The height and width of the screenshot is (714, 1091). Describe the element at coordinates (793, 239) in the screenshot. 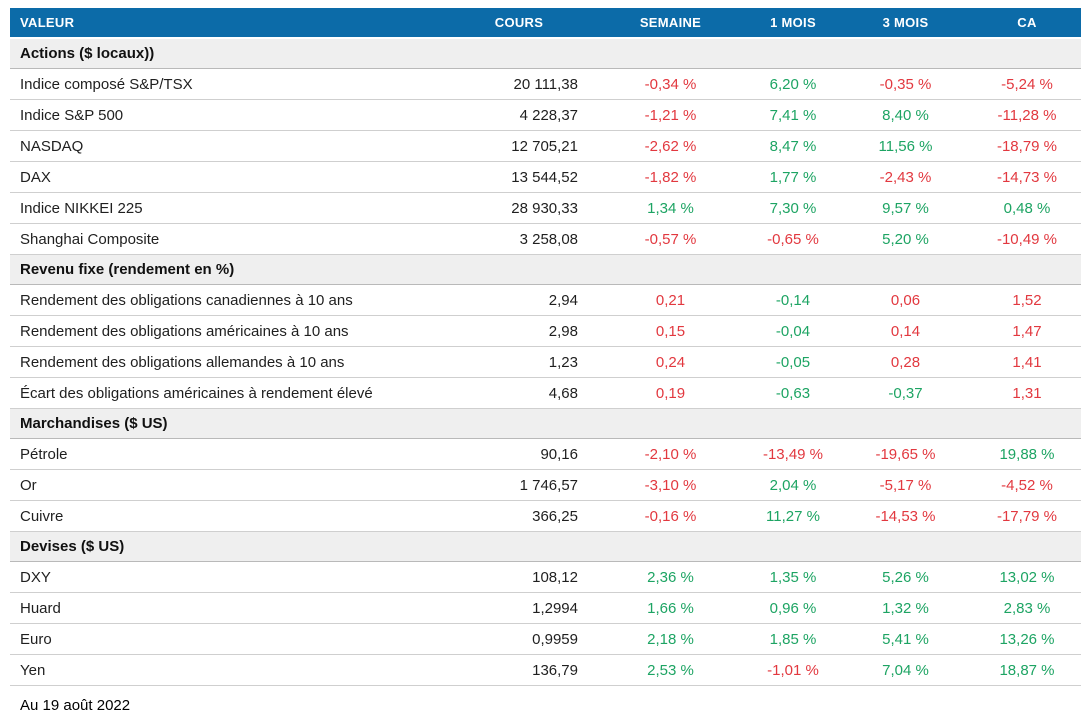

I see `1mois-cell: -0,65 %` at that location.